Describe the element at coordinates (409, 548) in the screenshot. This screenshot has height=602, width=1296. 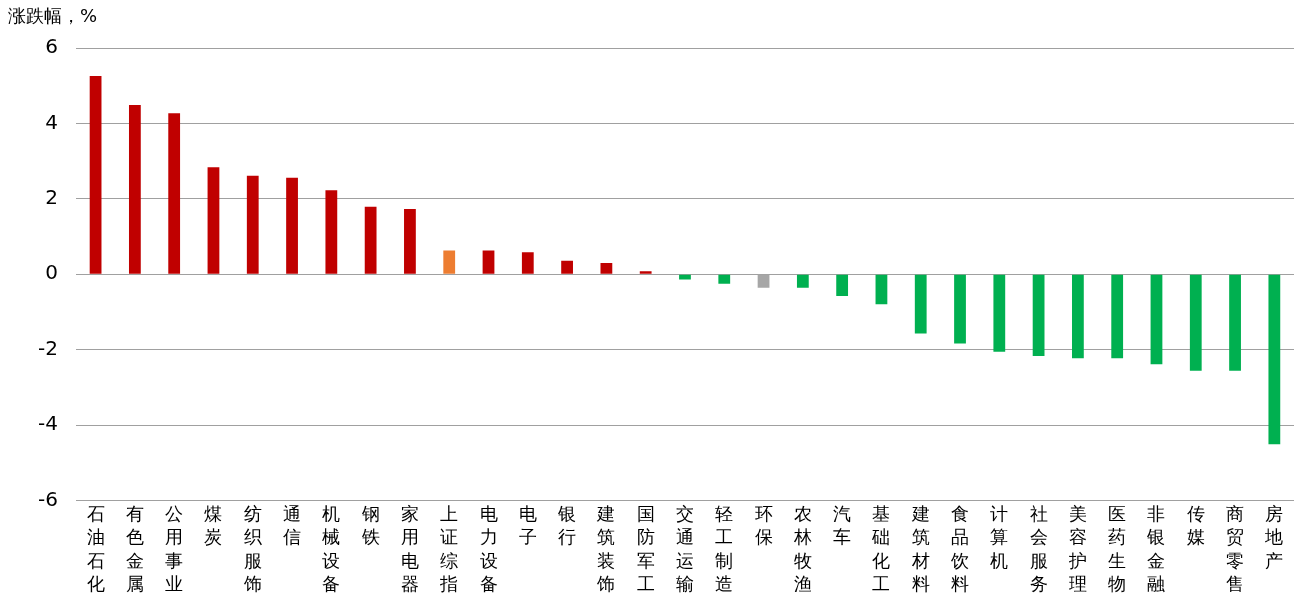
I see `x-tick-label: 家用电器` at that location.